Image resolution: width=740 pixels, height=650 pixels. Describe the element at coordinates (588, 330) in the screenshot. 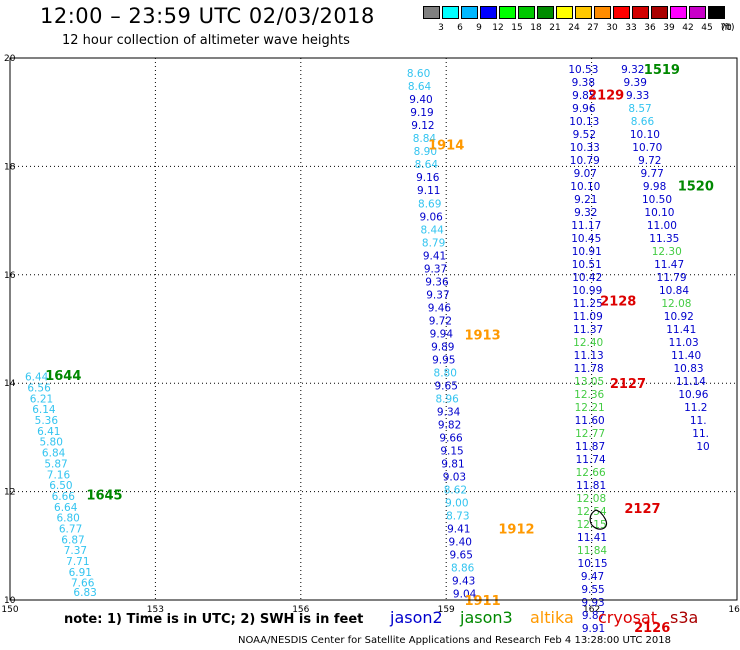

I see `wave-height-value: 11.37` at that location.